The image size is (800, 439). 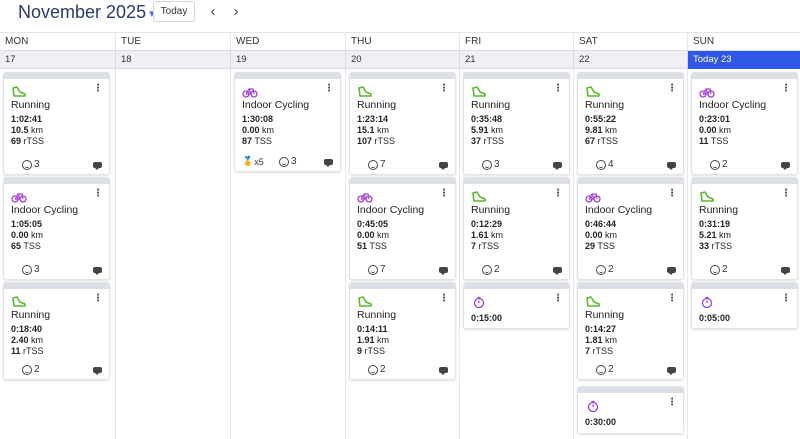 I want to click on date-cell: 22, so click(x=630, y=60).